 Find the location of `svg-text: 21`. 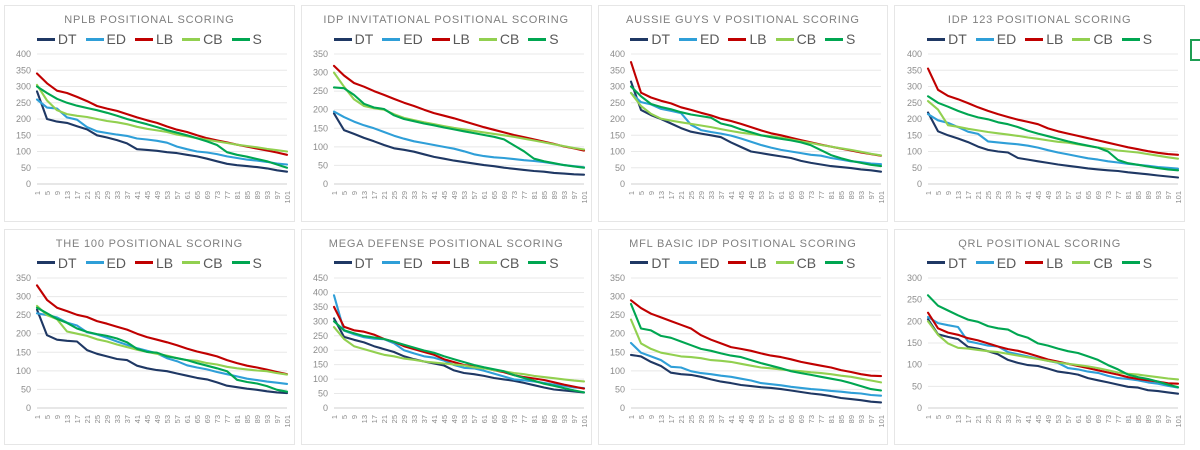

svg-text: 21 is located at coordinates (384, 195).